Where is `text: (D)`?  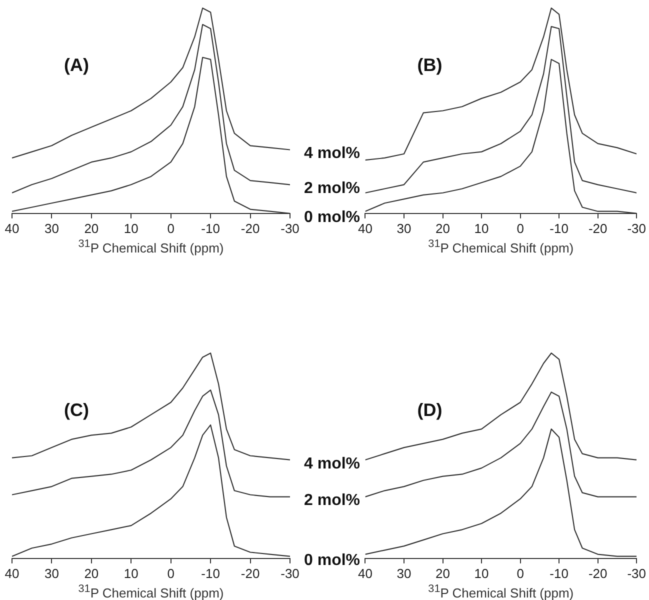 text: (D) is located at coordinates (429, 410).